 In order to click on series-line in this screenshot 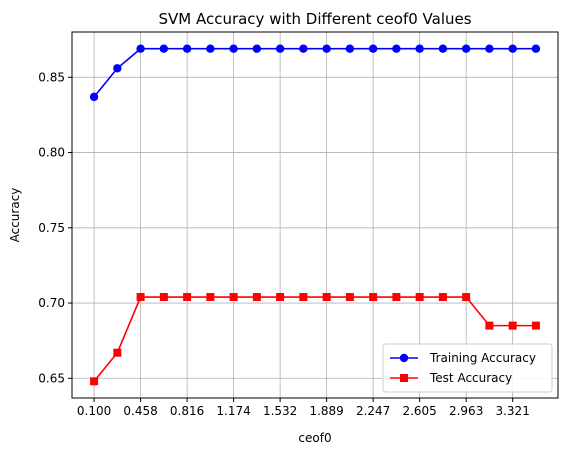, I will do `click(314, 72)`.